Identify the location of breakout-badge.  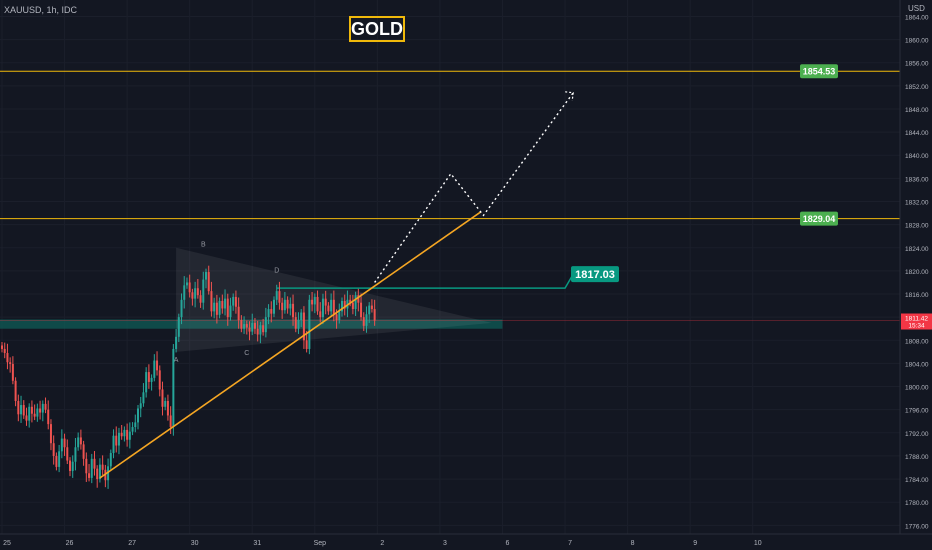
(595, 274).